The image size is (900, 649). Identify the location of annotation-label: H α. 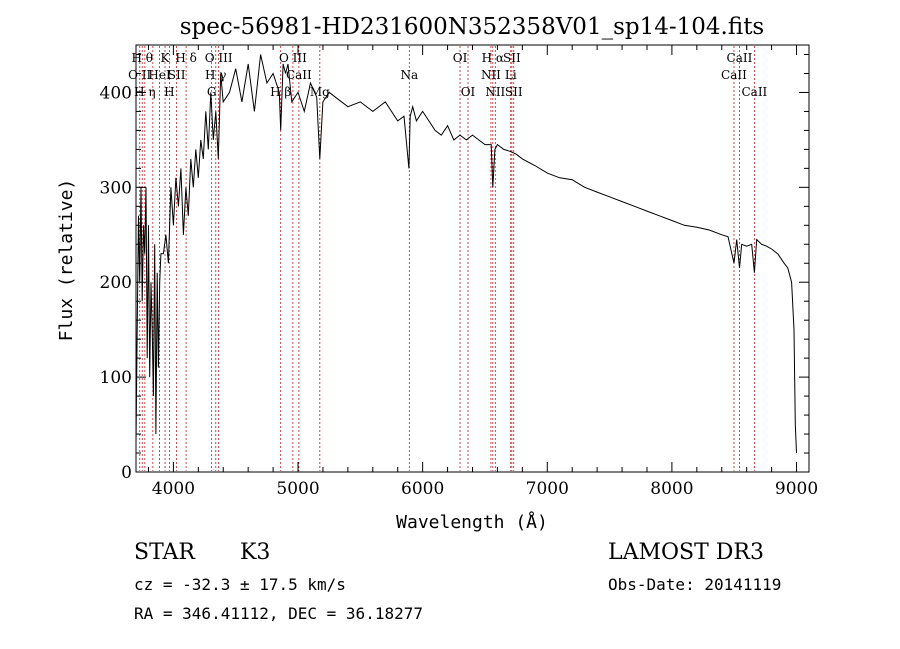
(493, 58).